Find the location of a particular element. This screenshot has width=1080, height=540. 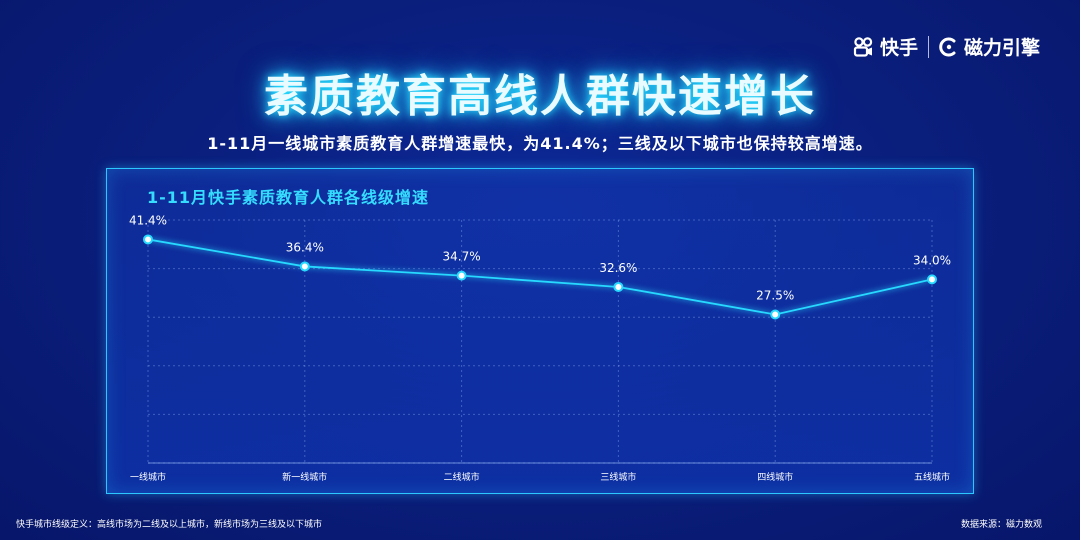

kuaishou-logo-icon is located at coordinates (863, 46).